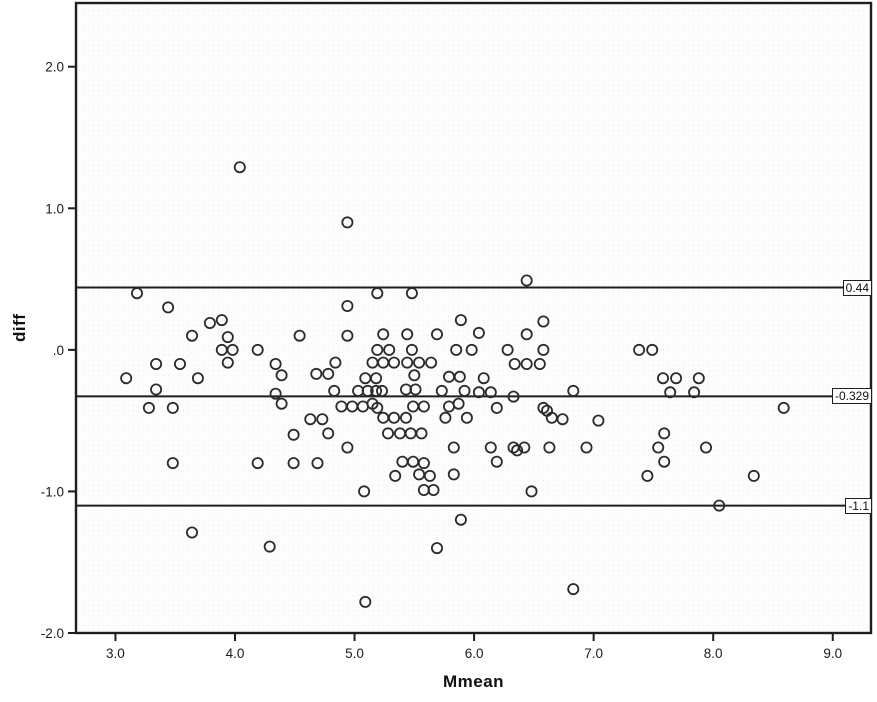  I want to click on upper-limit-label: 0.44, so click(857, 287).